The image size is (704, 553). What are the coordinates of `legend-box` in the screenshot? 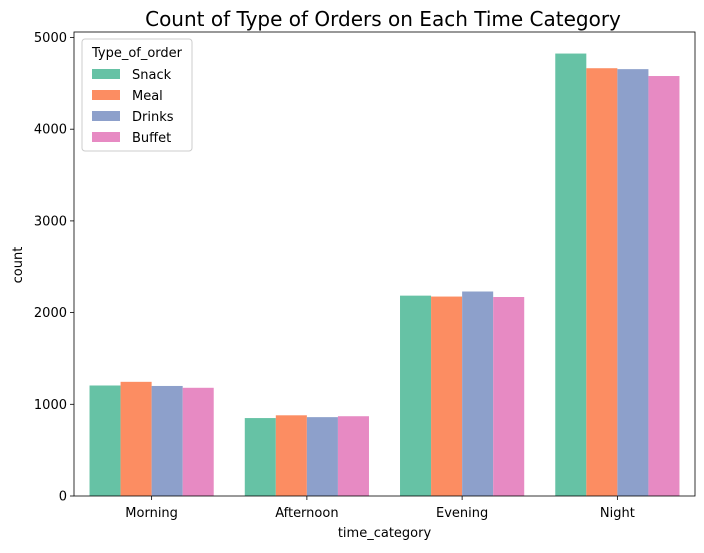 It's located at (137, 95).